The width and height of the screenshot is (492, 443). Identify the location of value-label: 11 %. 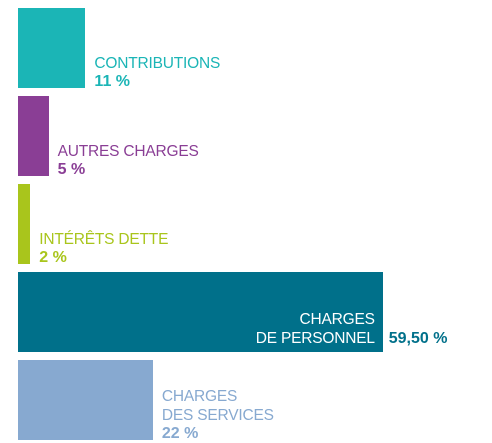
(112, 81).